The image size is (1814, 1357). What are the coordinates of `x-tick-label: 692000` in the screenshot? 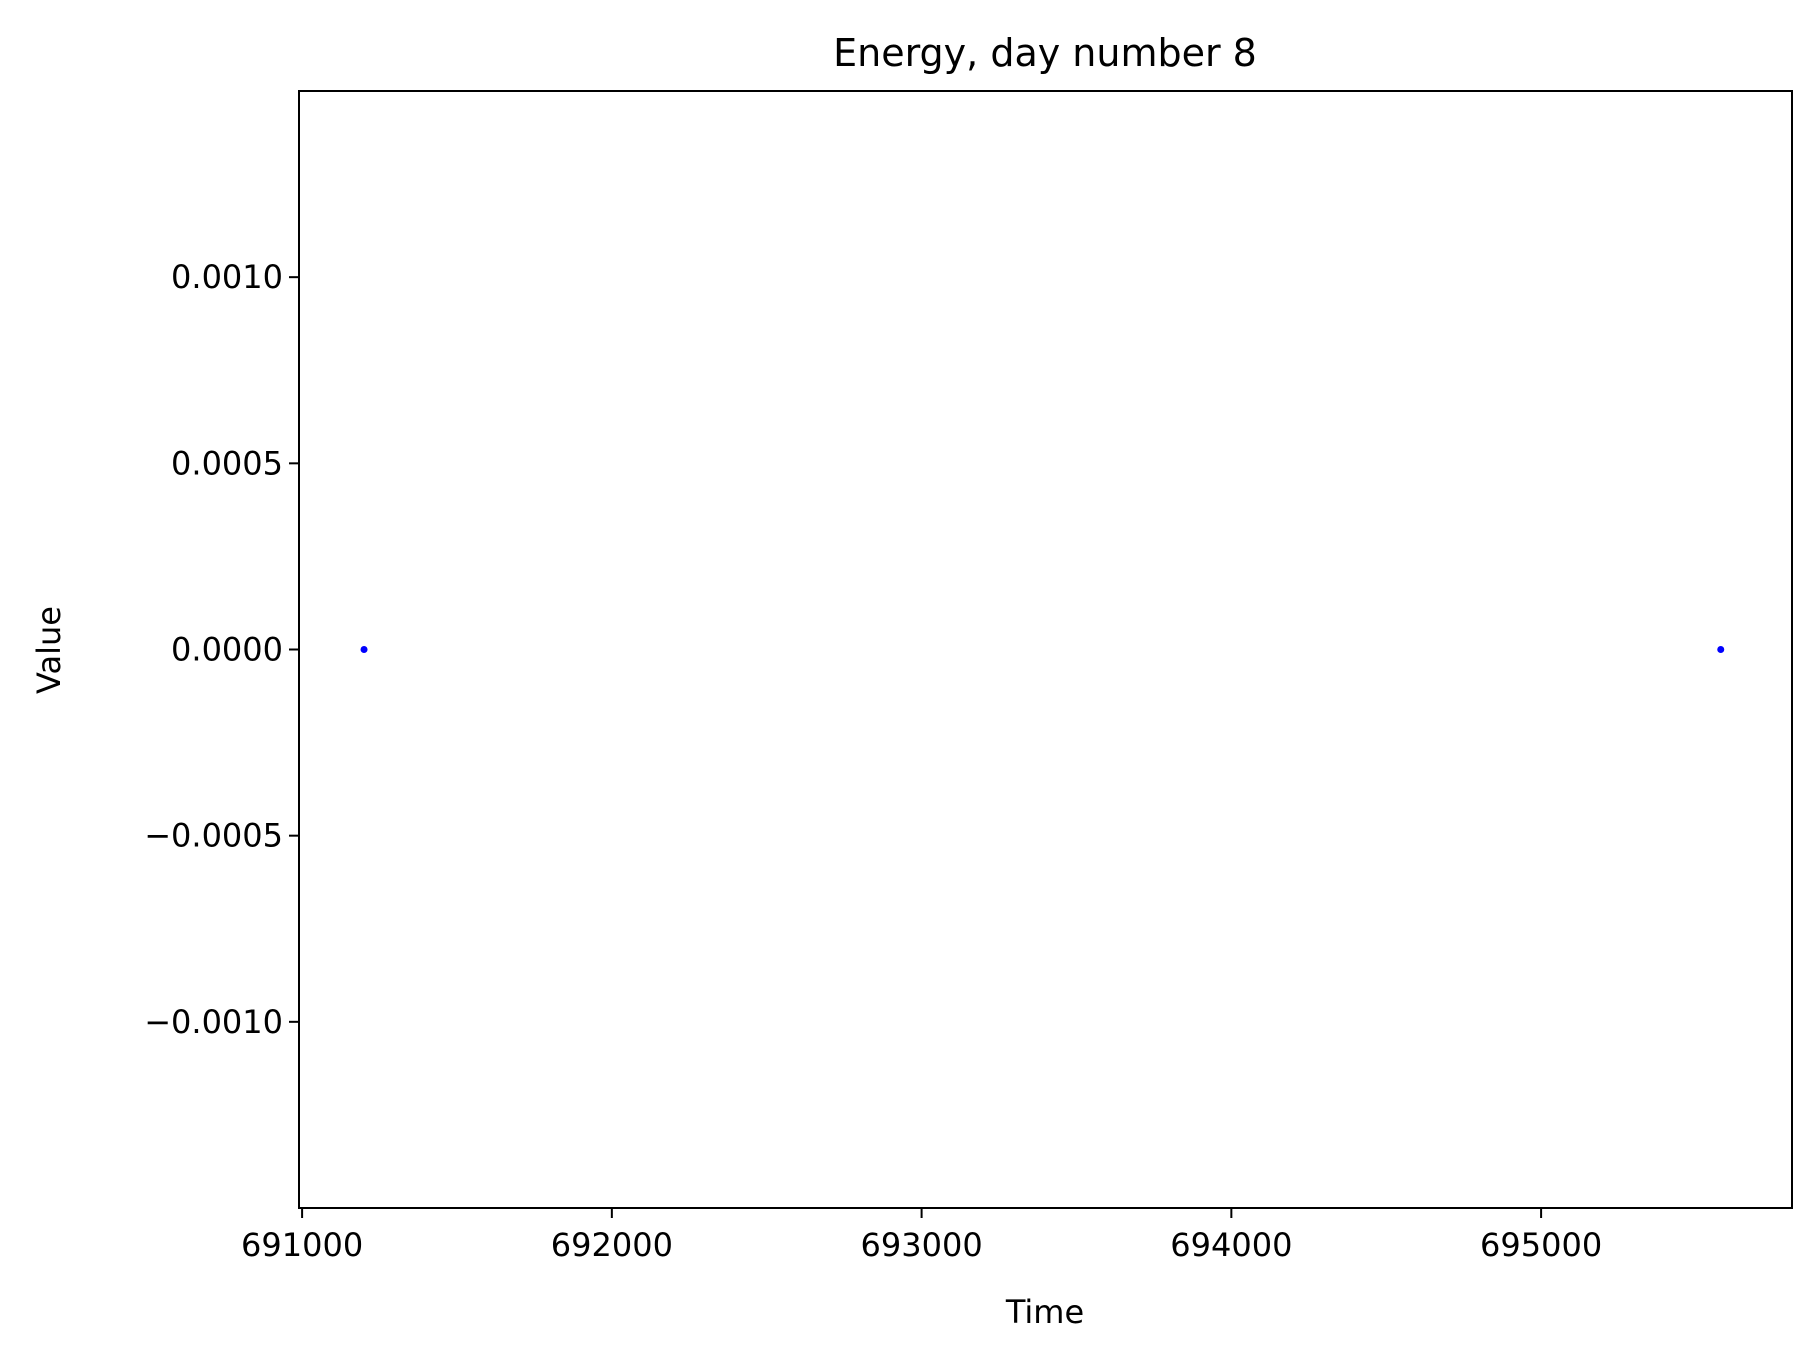 It's located at (612, 1245).